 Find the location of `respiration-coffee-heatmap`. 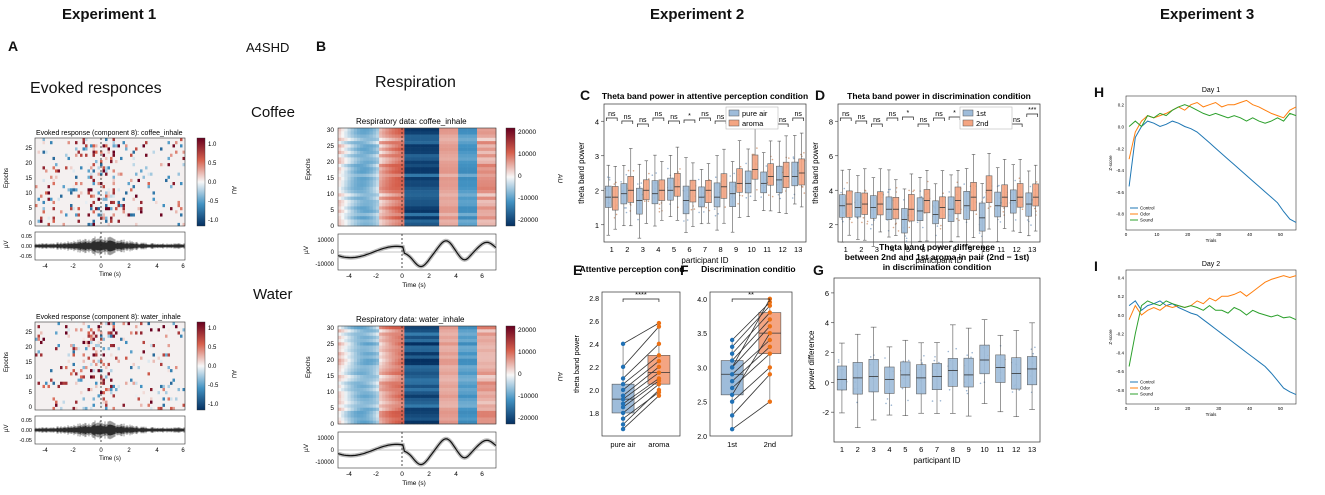

respiration-coffee-heatmap is located at coordinates (417, 177).